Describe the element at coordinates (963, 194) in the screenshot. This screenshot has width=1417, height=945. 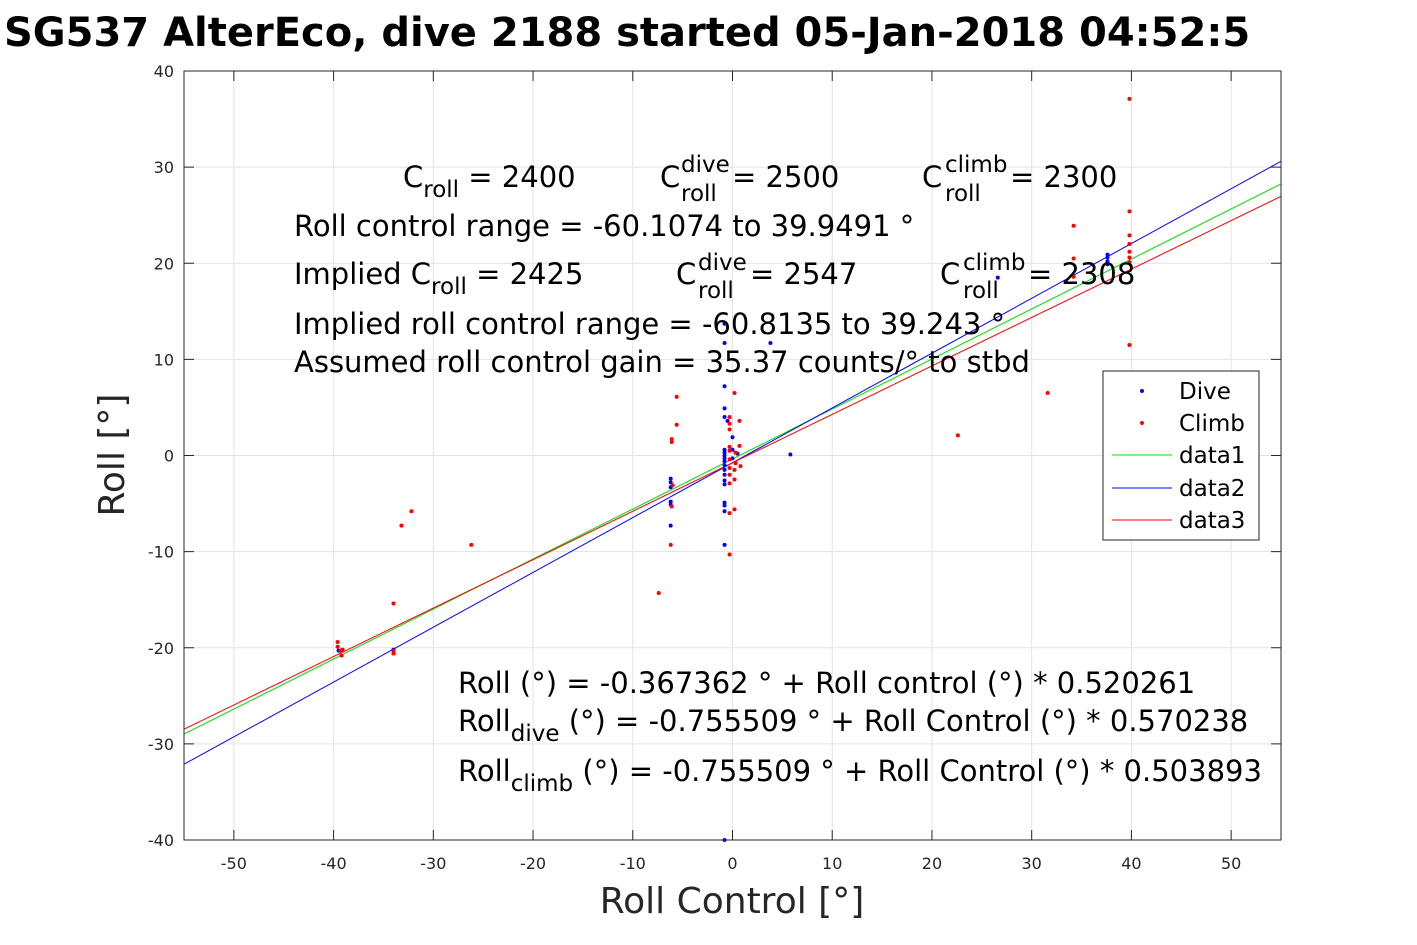
I see `annotation-c-roll-climb-sub: roll` at that location.